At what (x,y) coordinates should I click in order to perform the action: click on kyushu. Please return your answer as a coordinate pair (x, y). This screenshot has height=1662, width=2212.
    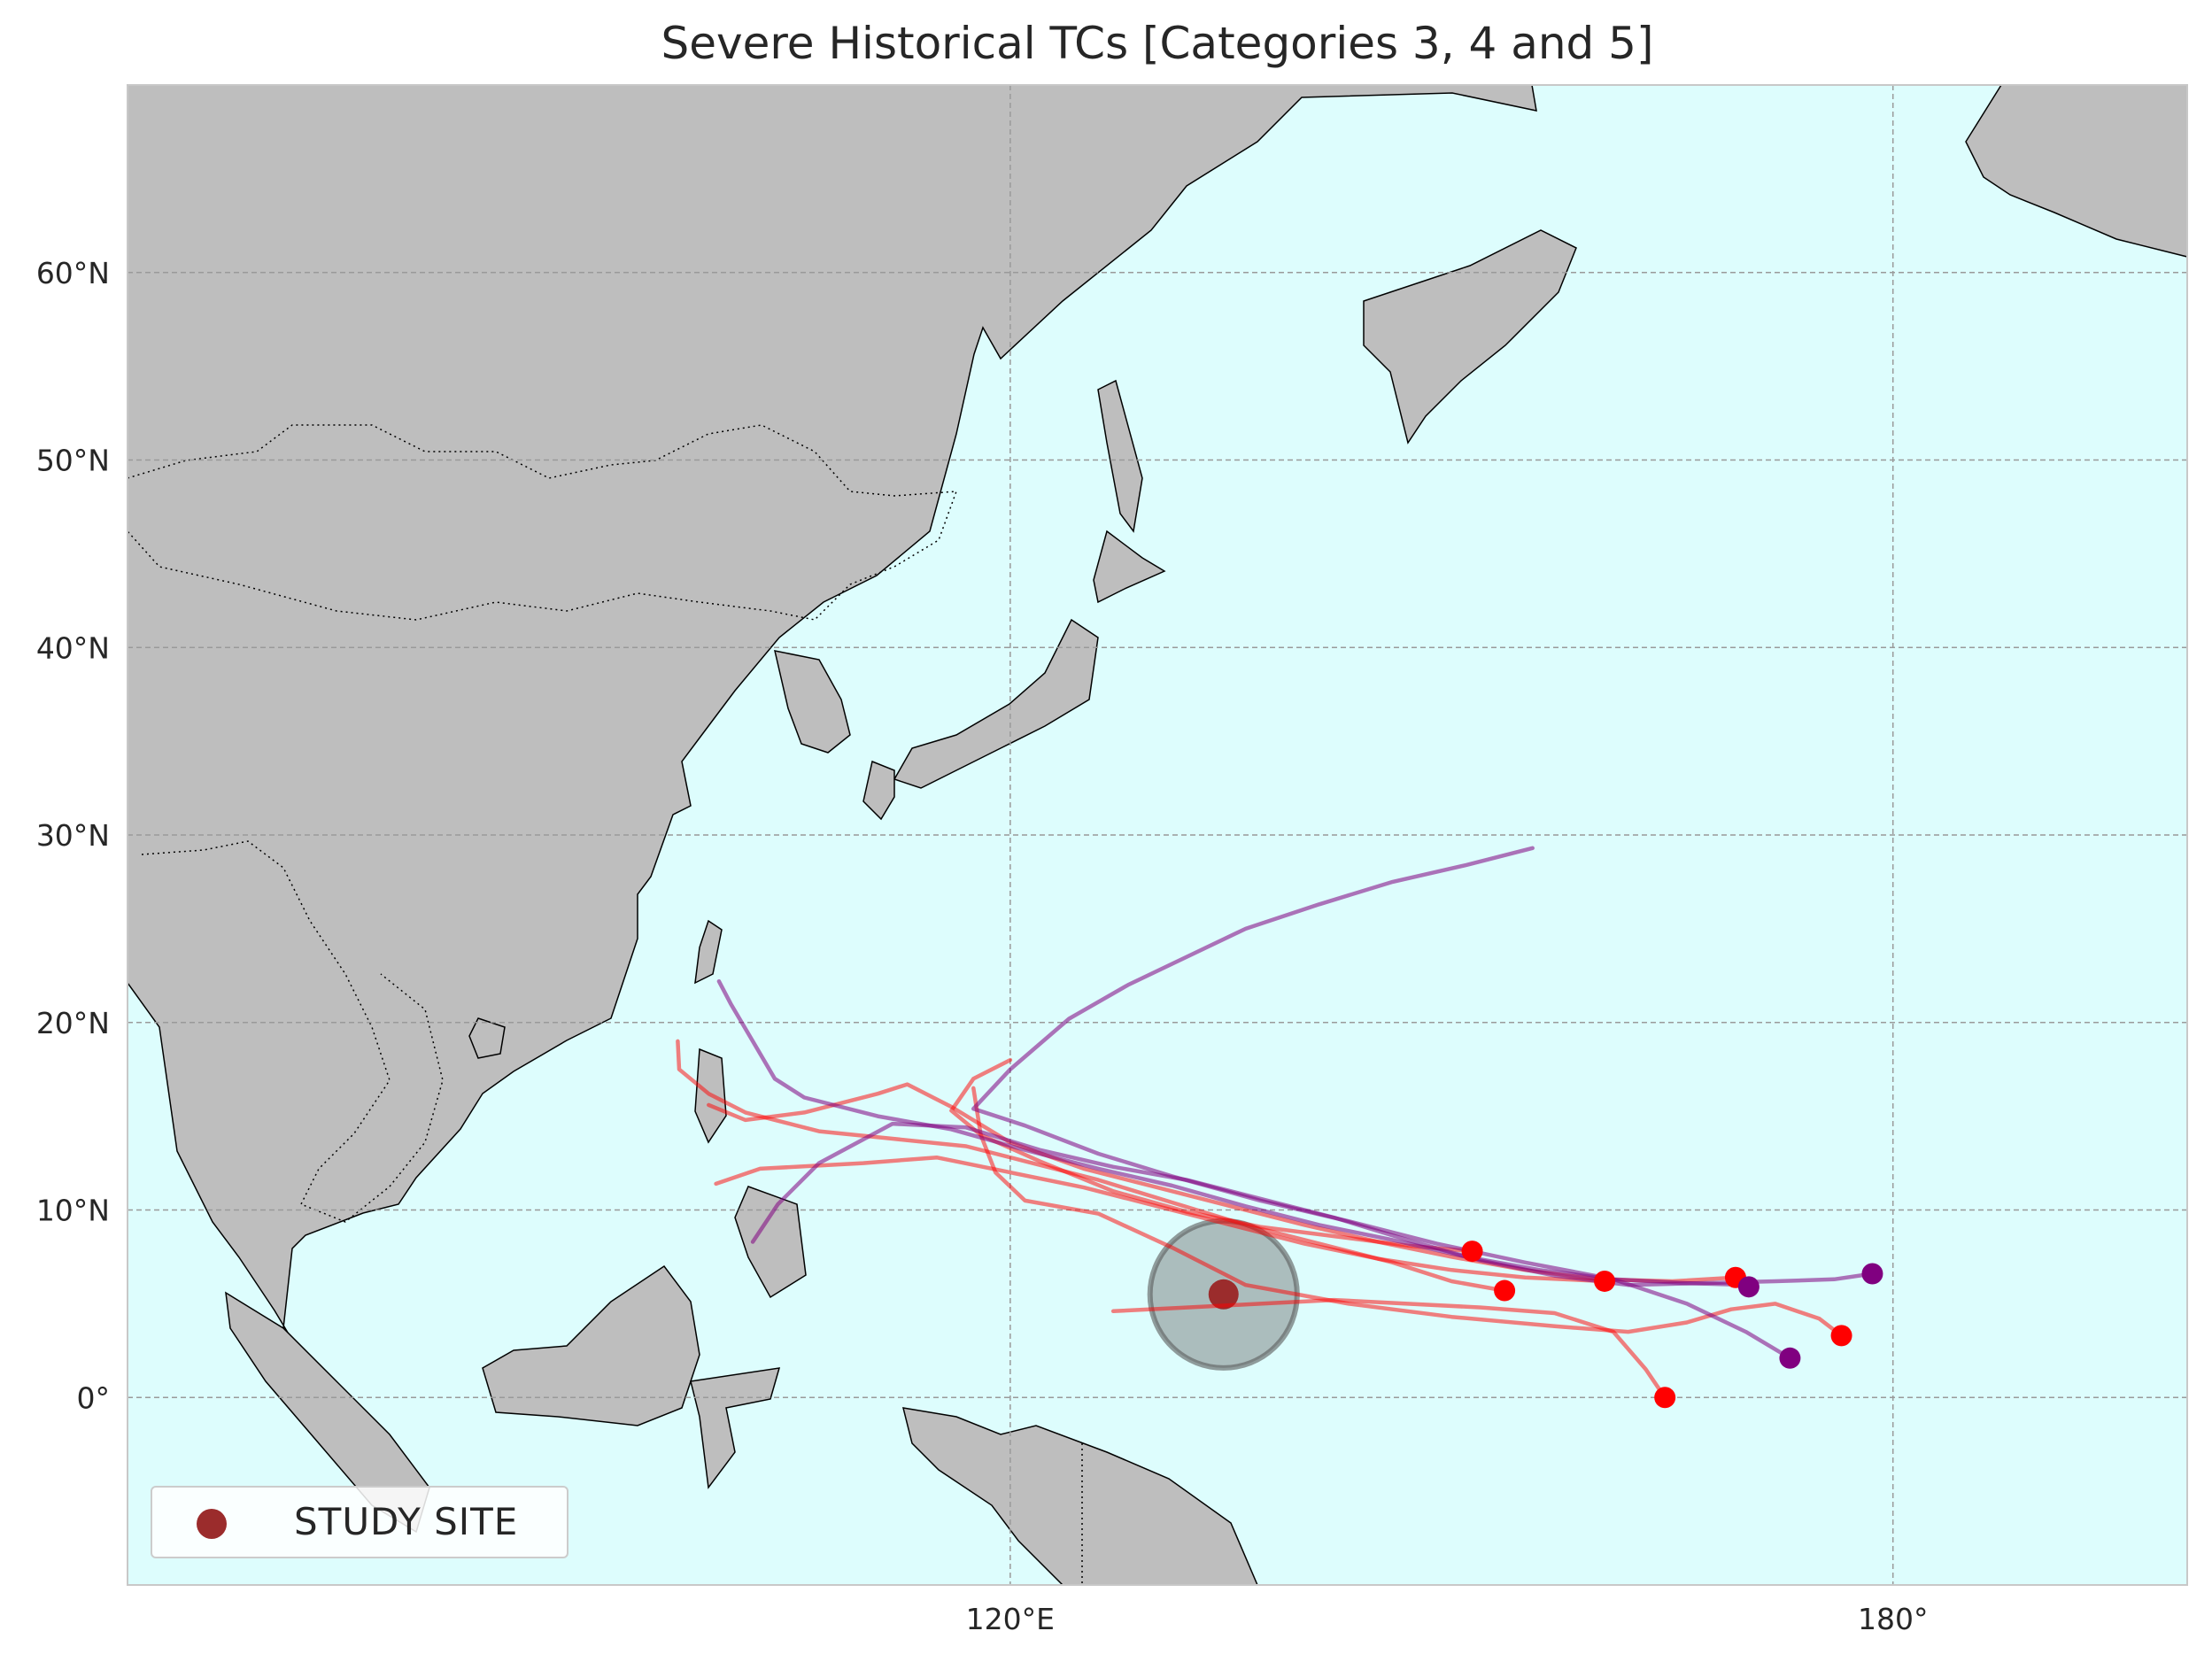
    Looking at the image, I should click on (878, 790).